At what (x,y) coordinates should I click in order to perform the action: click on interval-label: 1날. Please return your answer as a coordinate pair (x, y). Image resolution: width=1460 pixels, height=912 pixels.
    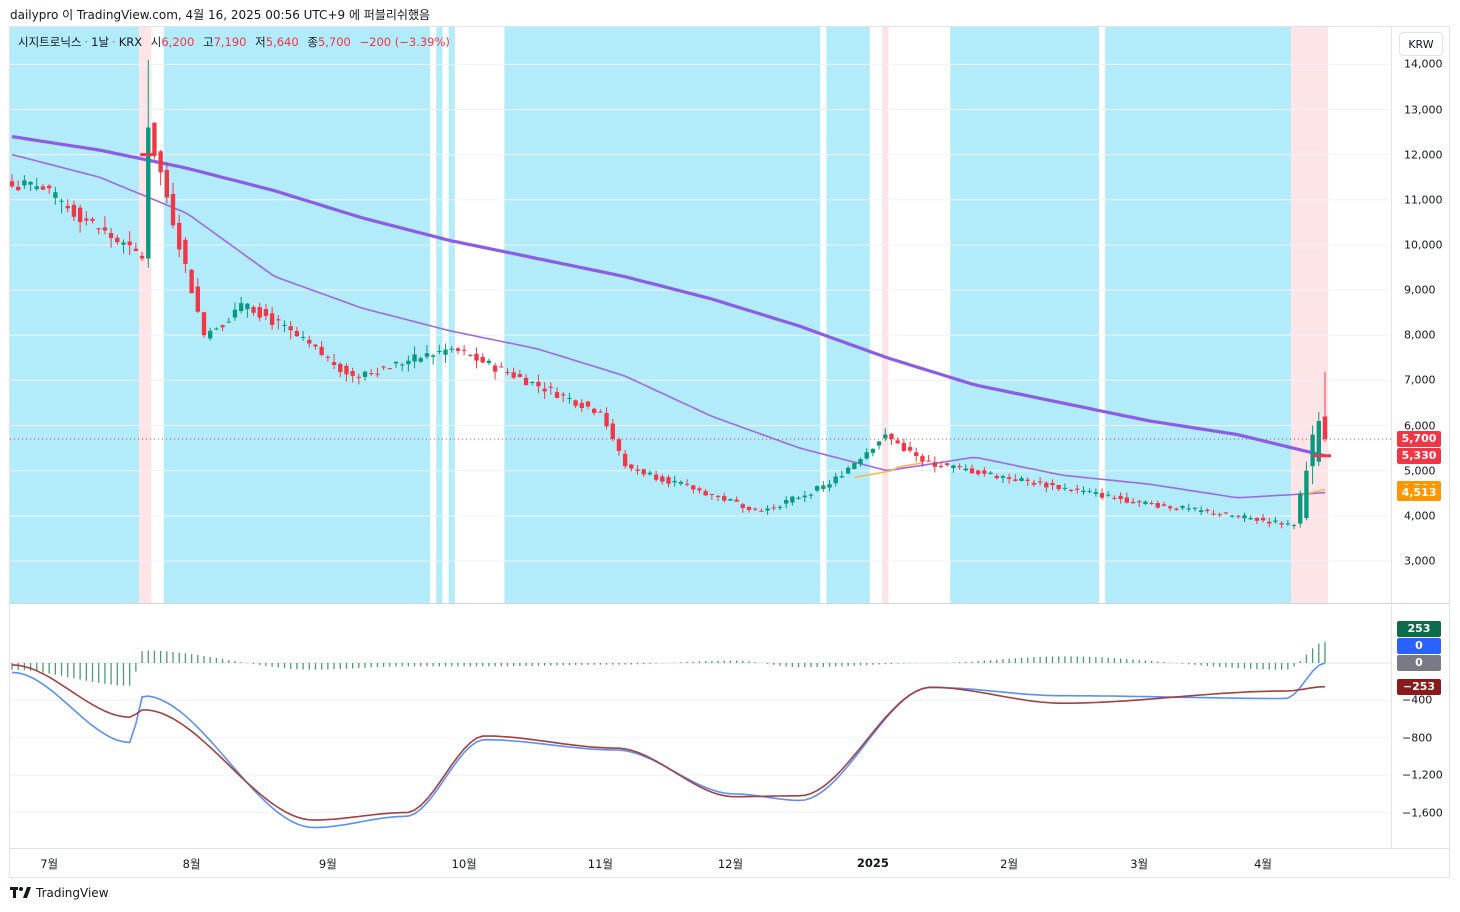
    Looking at the image, I should click on (100, 42).